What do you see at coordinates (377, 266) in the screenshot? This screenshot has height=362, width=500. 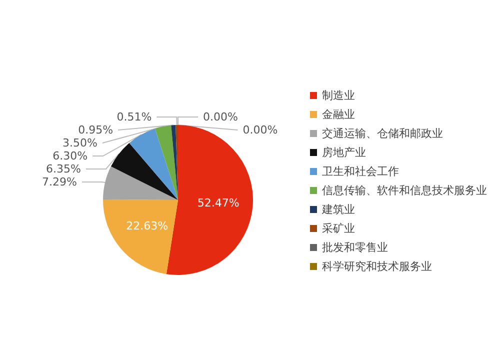 I see `legend-label: 科学研究和技术服务业` at bounding box center [377, 266].